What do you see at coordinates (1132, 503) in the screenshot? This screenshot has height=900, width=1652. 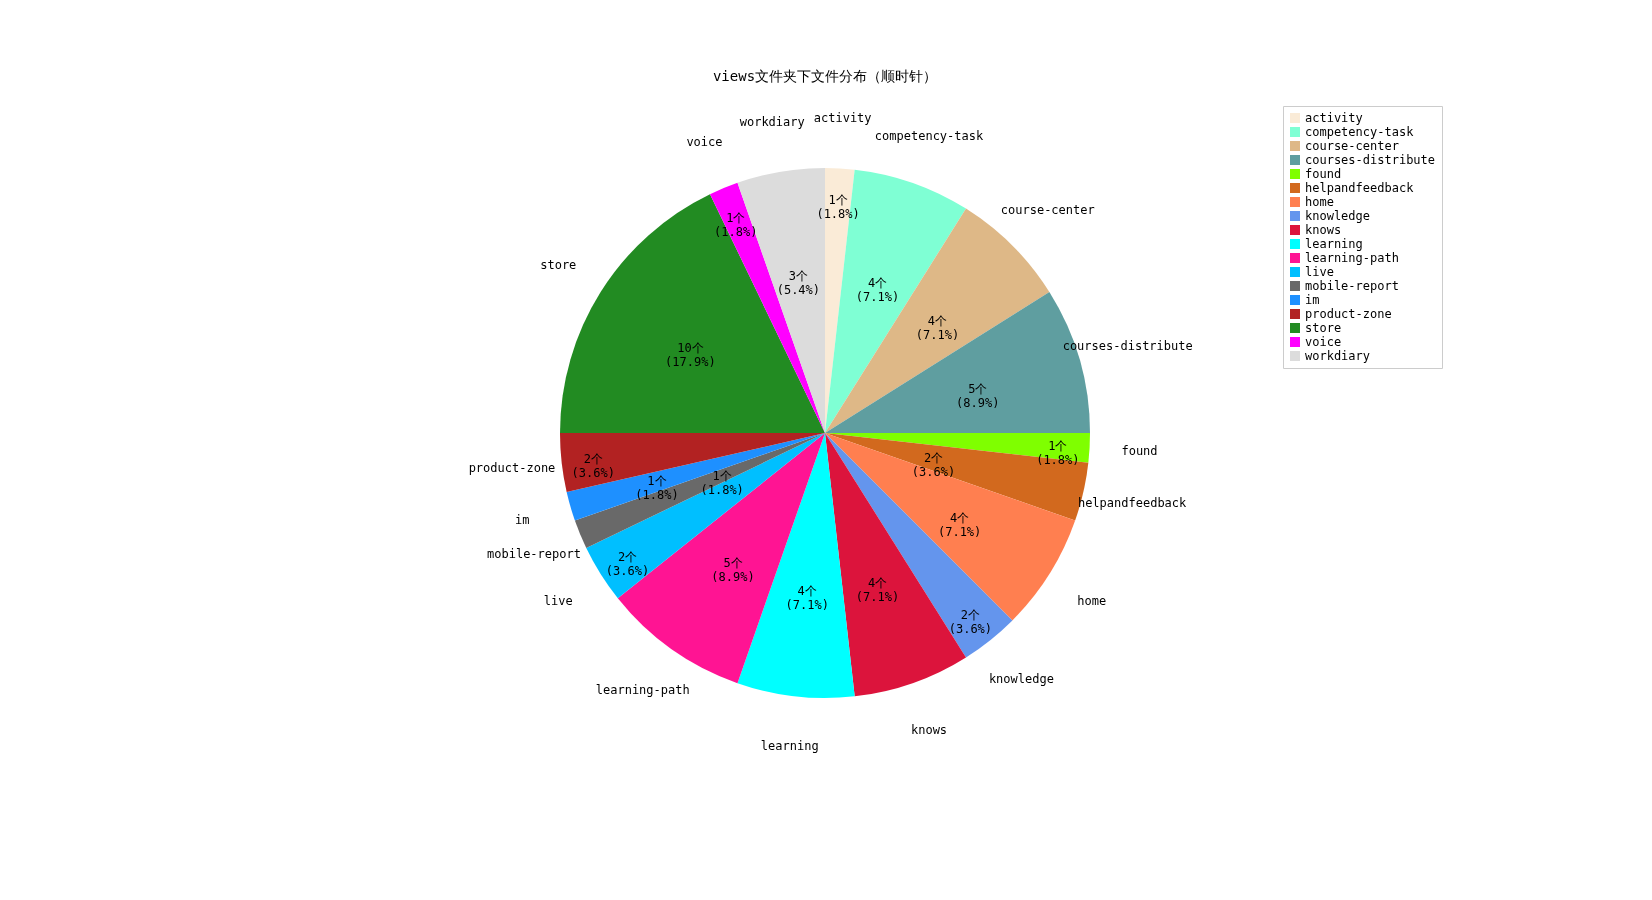 I see `slice-label: helpandfeedback` at bounding box center [1132, 503].